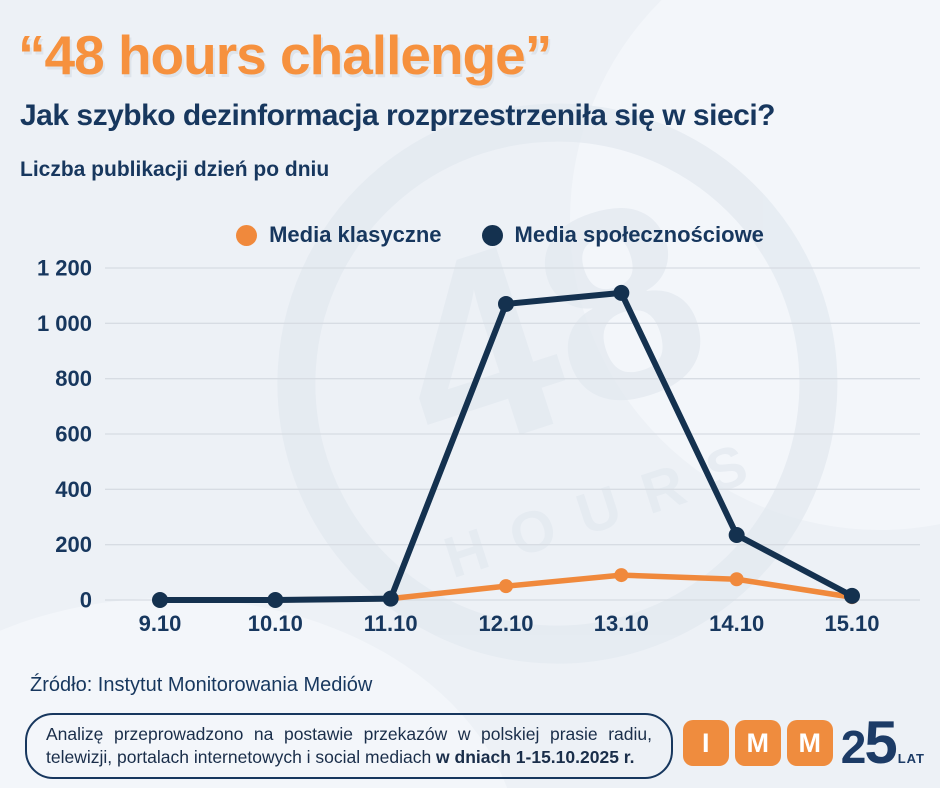  I want to click on imm-25-lat-mark: 2 5 LAT, so click(882, 742).